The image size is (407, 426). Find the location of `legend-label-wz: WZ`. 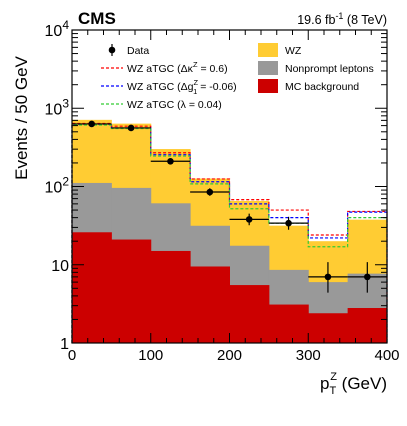

legend-label-wz: WZ is located at coordinates (293, 51).